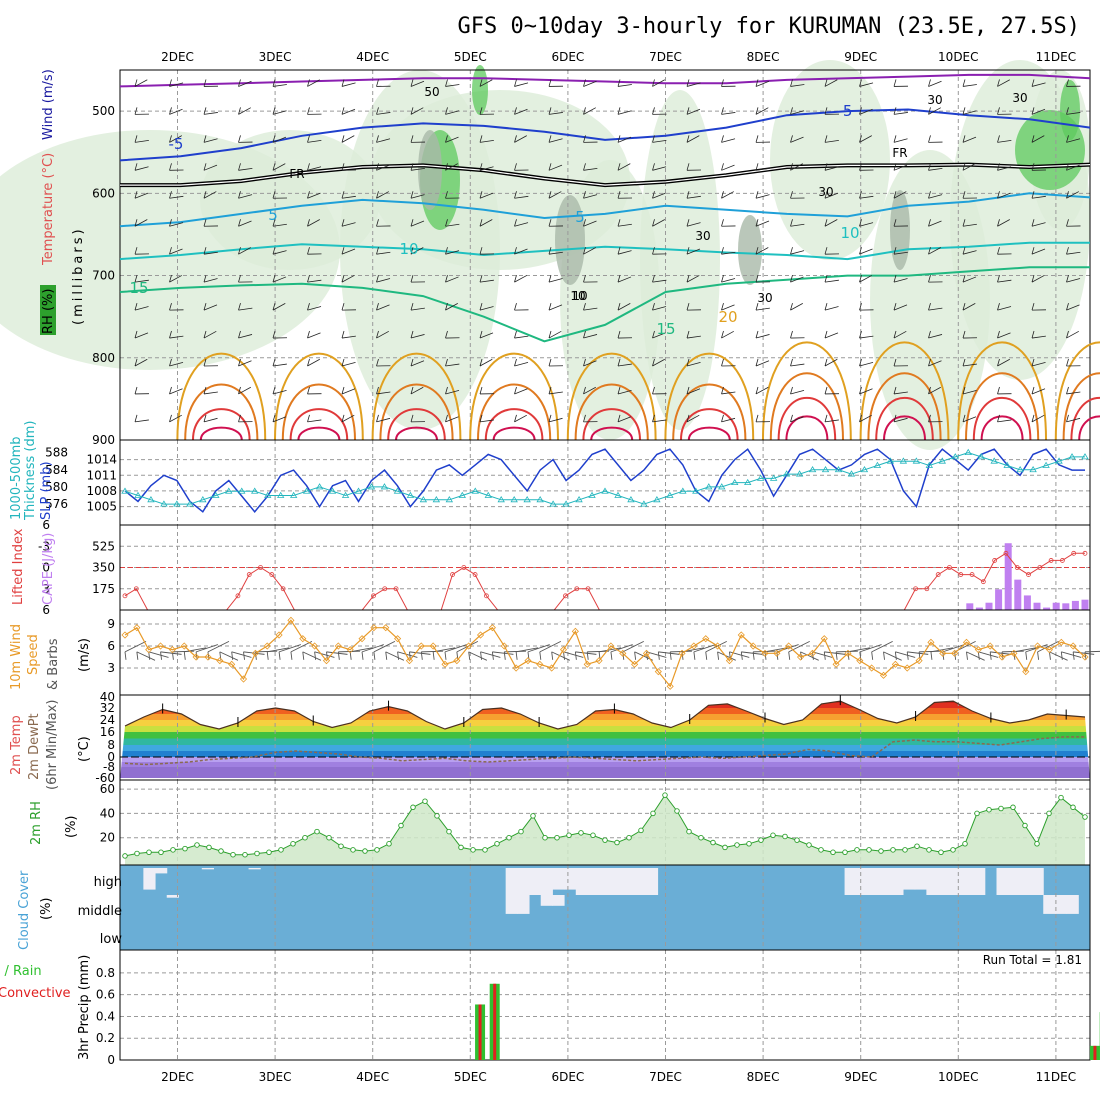 This screenshot has width=1100, height=1100. I want to click on panel-cloud-cover, so click(605, 907).